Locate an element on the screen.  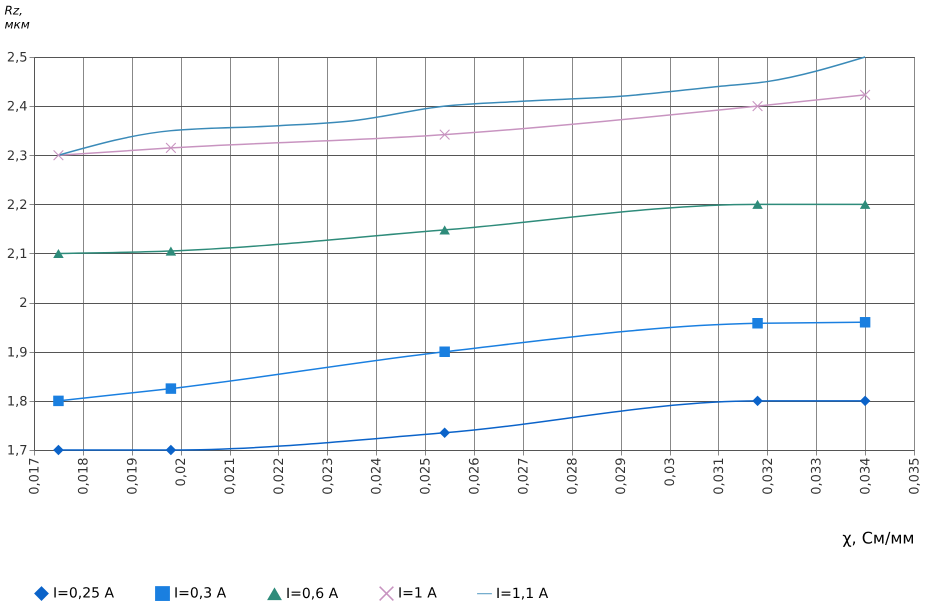
x-tick-label: 0,035 is located at coordinates (915, 476).